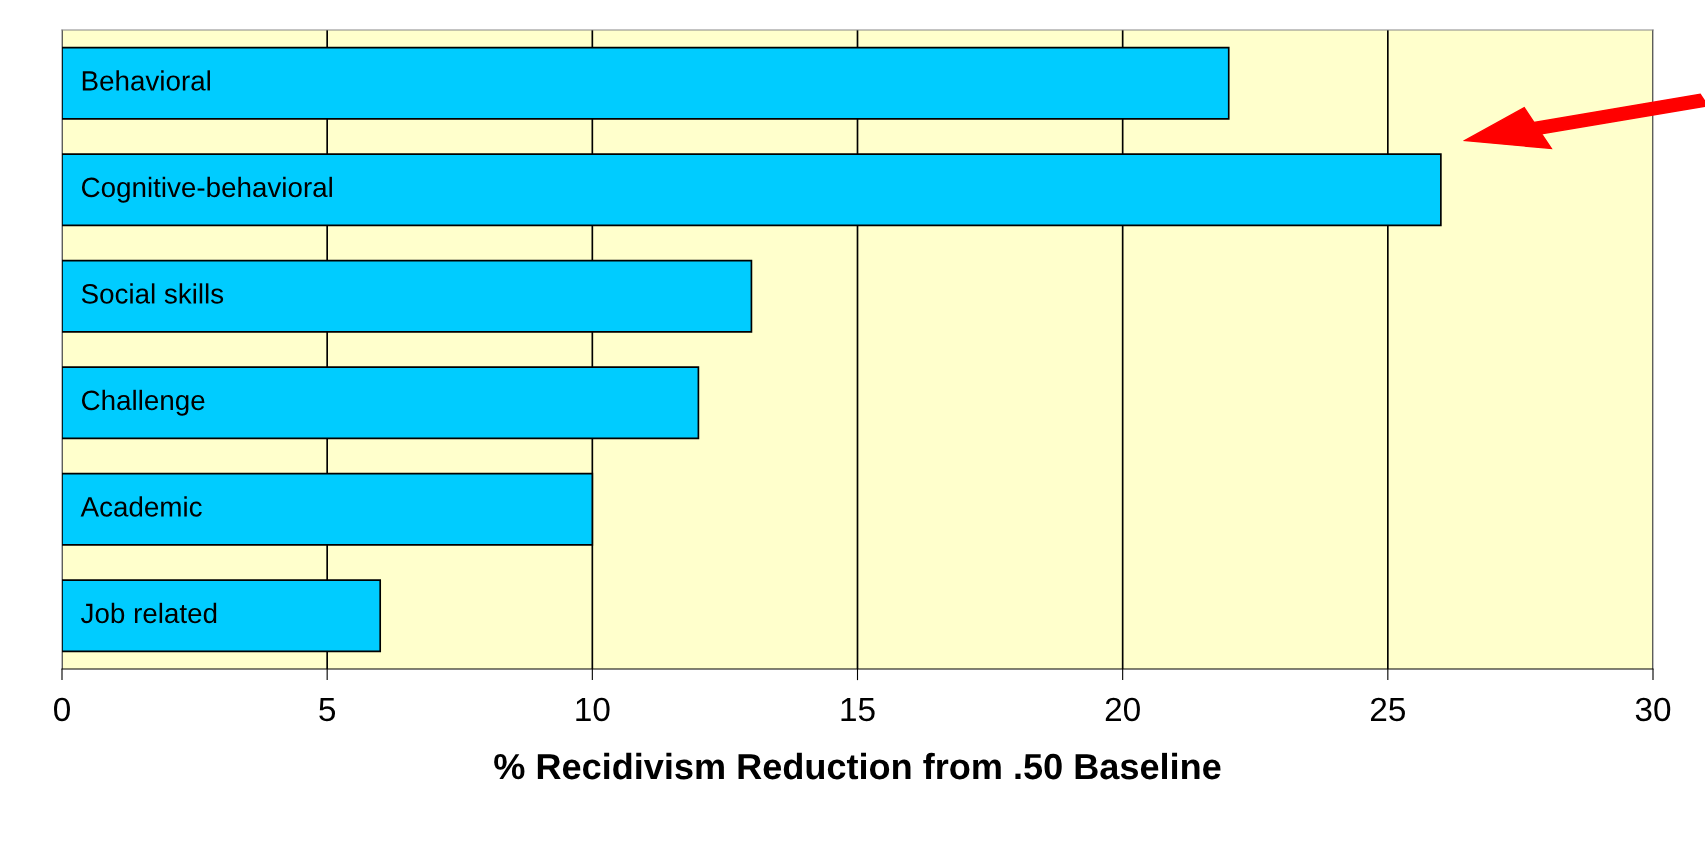 This screenshot has height=861, width=1705. I want to click on x-tick-label: 30, so click(1653, 709).